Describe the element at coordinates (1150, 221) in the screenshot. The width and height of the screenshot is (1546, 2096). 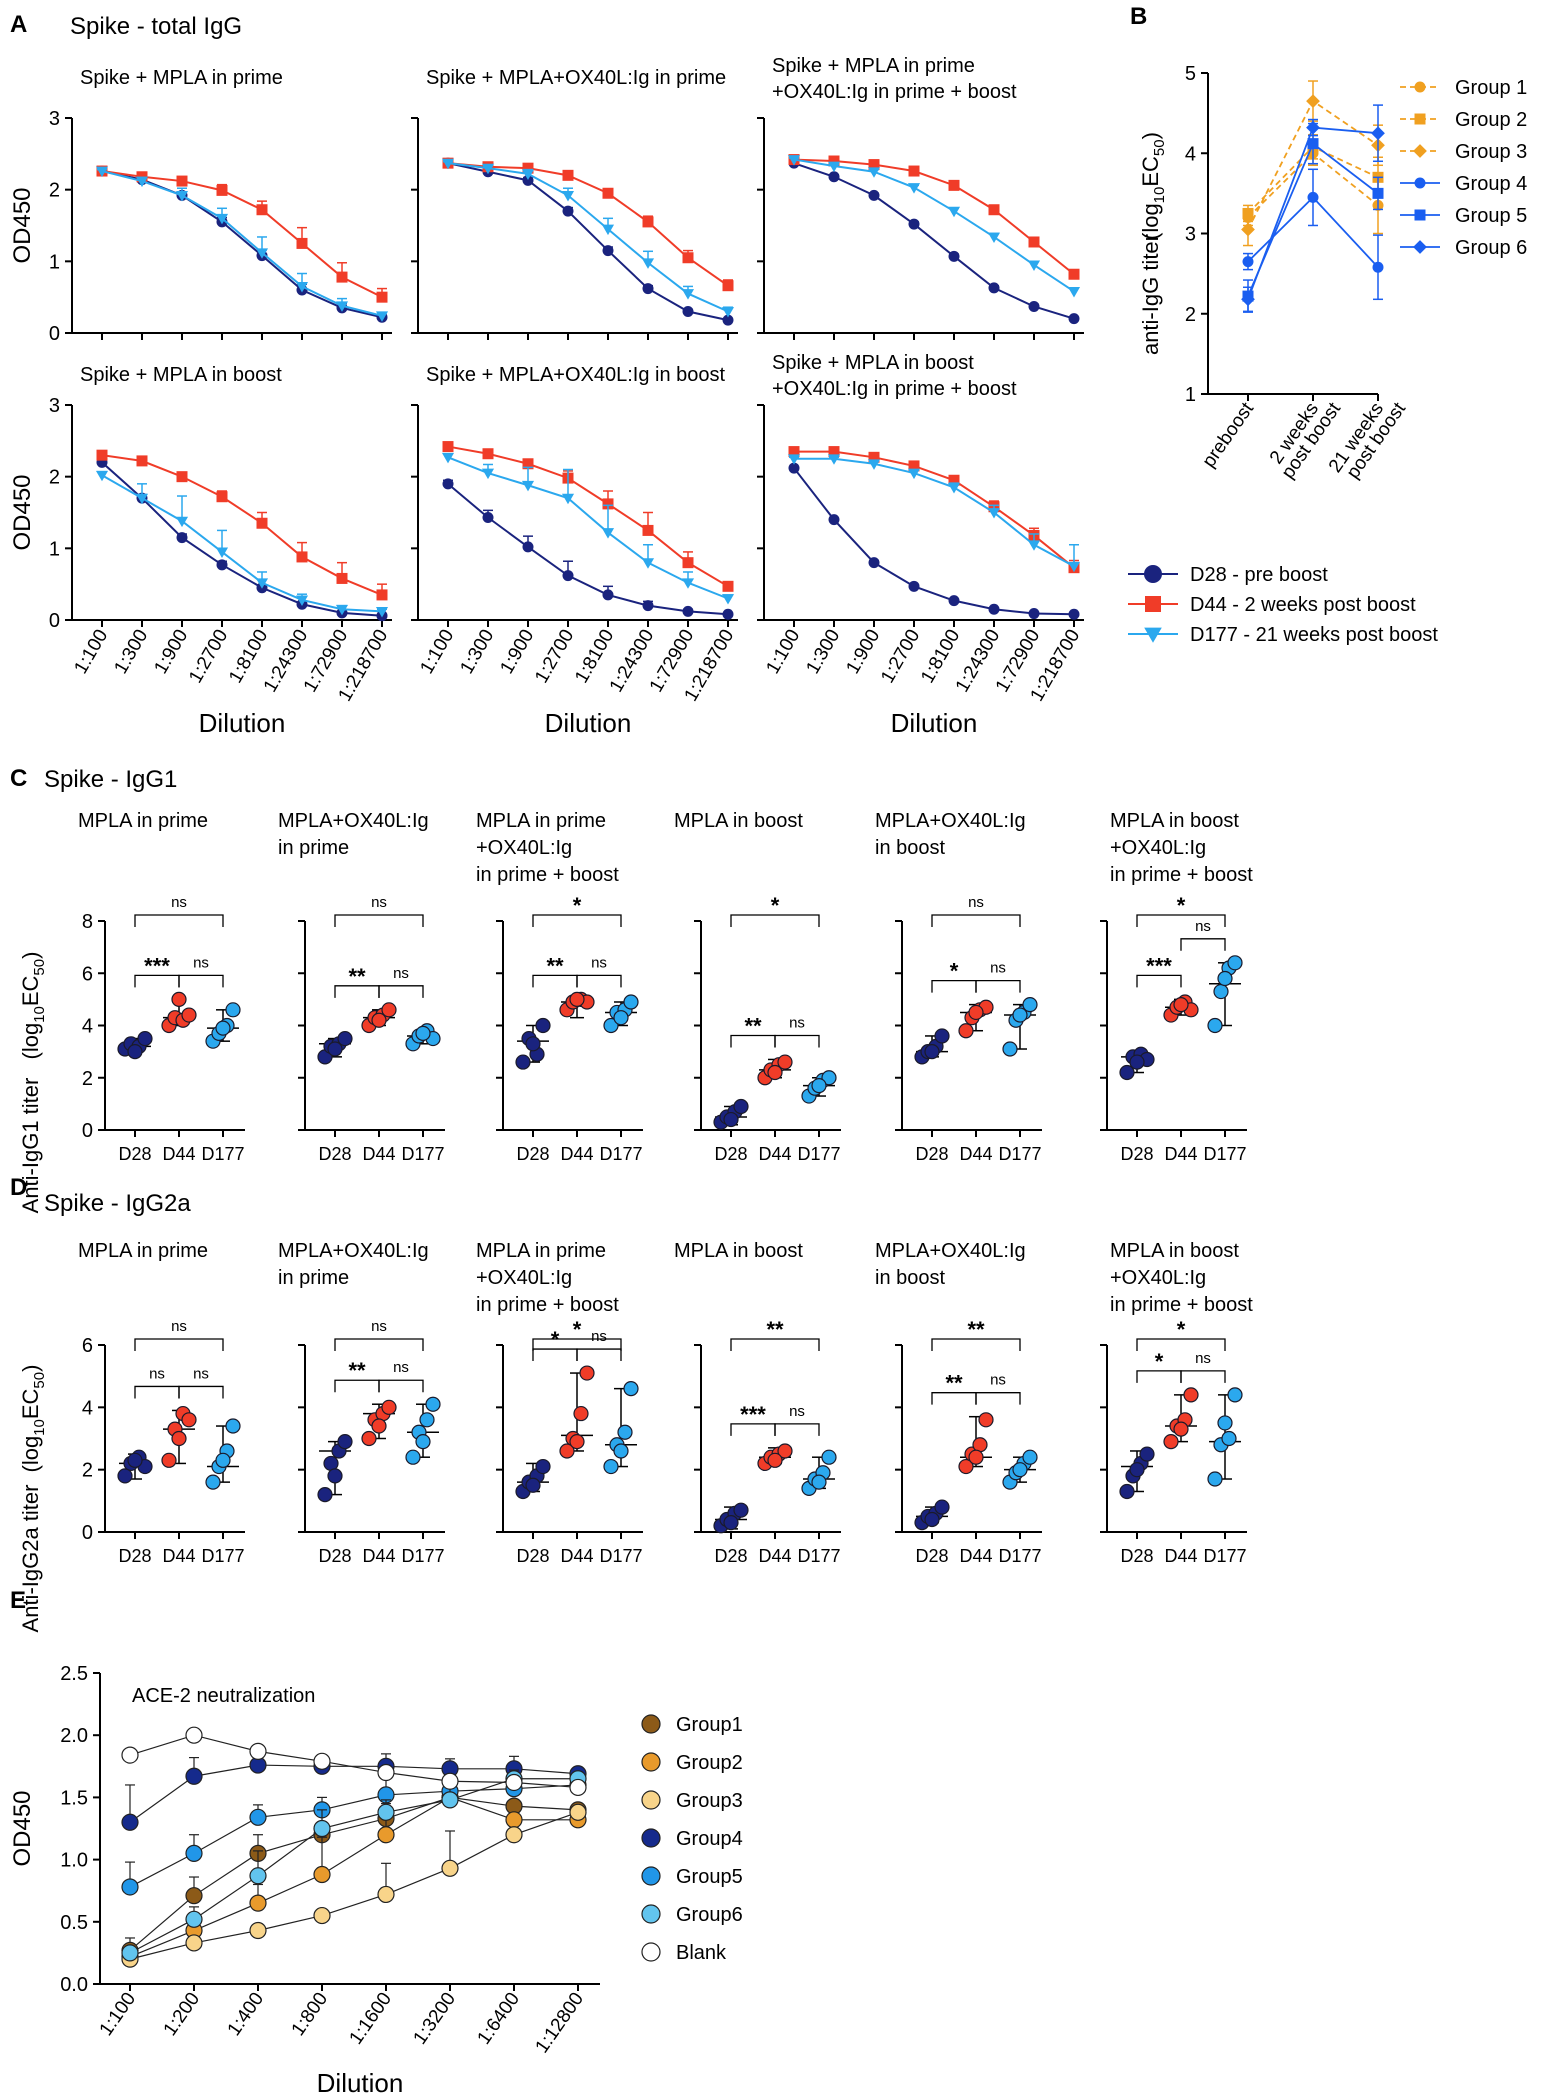
I see `unit-part: (log` at that location.